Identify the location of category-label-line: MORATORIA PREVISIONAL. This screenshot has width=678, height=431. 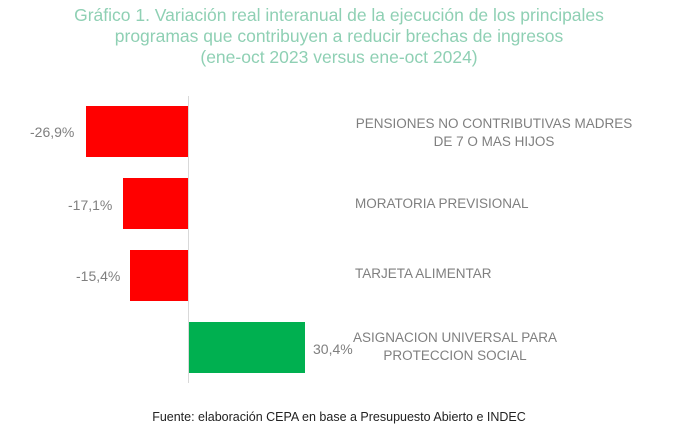
(442, 203).